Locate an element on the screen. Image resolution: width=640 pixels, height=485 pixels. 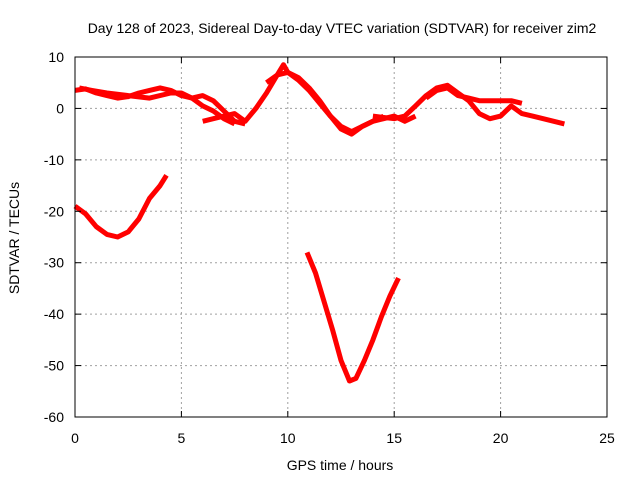
series-line-satellite-track-b is located at coordinates (157, 106).